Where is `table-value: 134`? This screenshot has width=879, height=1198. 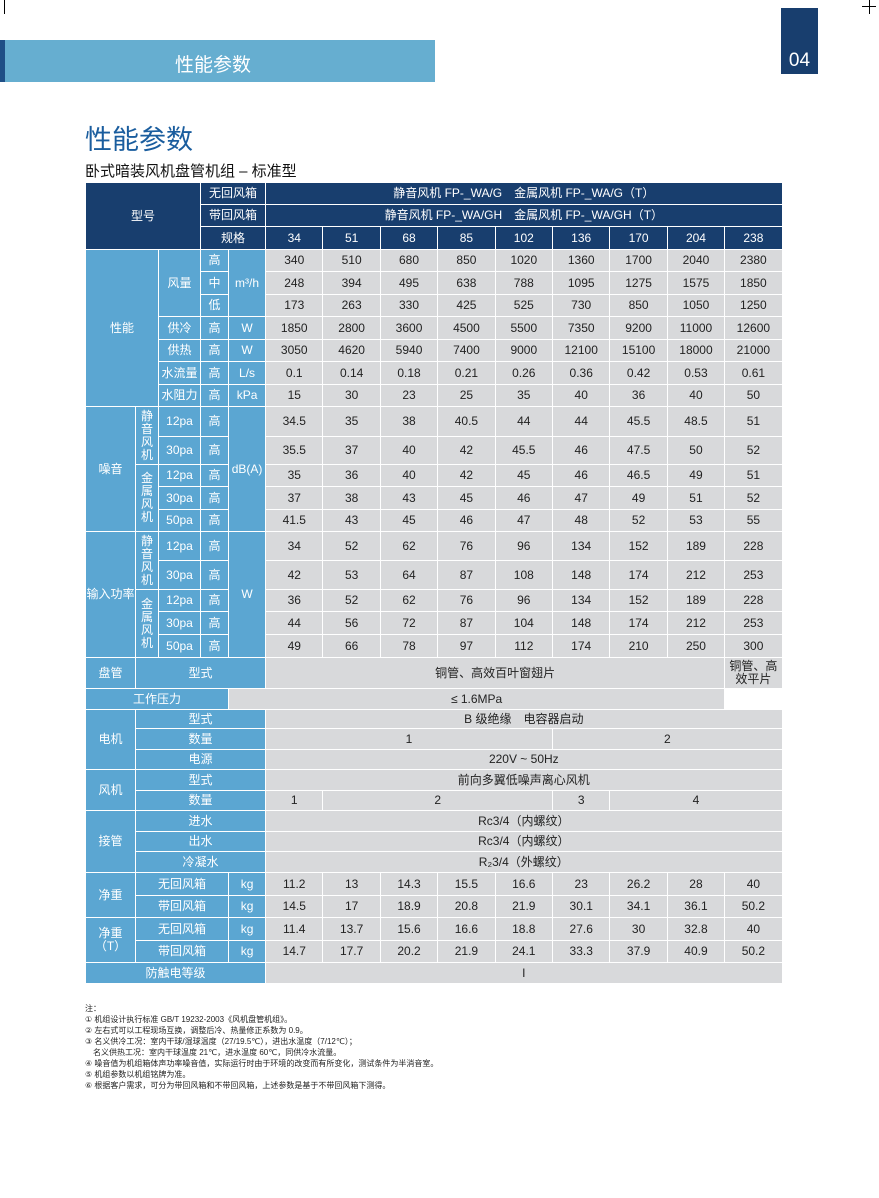
table-value: 134 is located at coordinates (581, 600).